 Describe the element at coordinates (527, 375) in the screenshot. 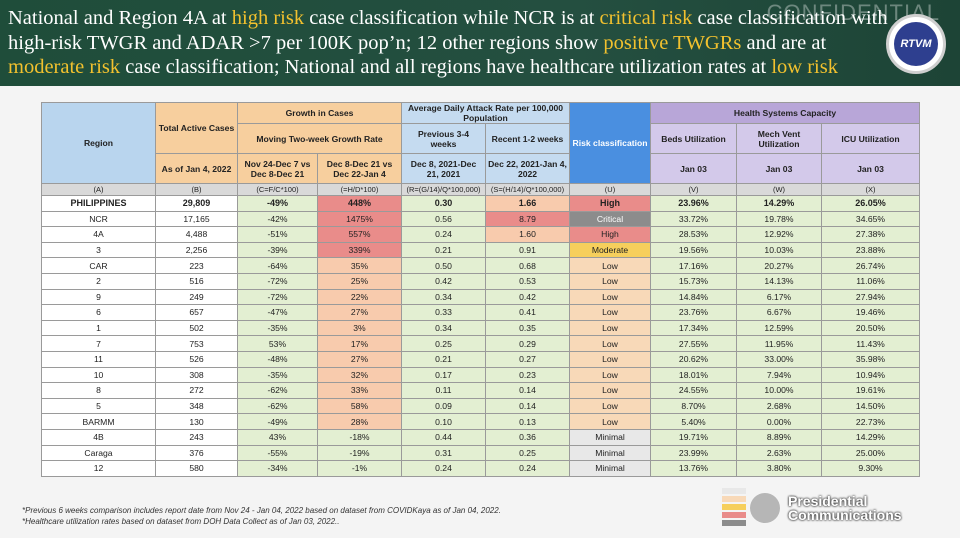

I see `adar-recent-cell: 0.23` at that location.